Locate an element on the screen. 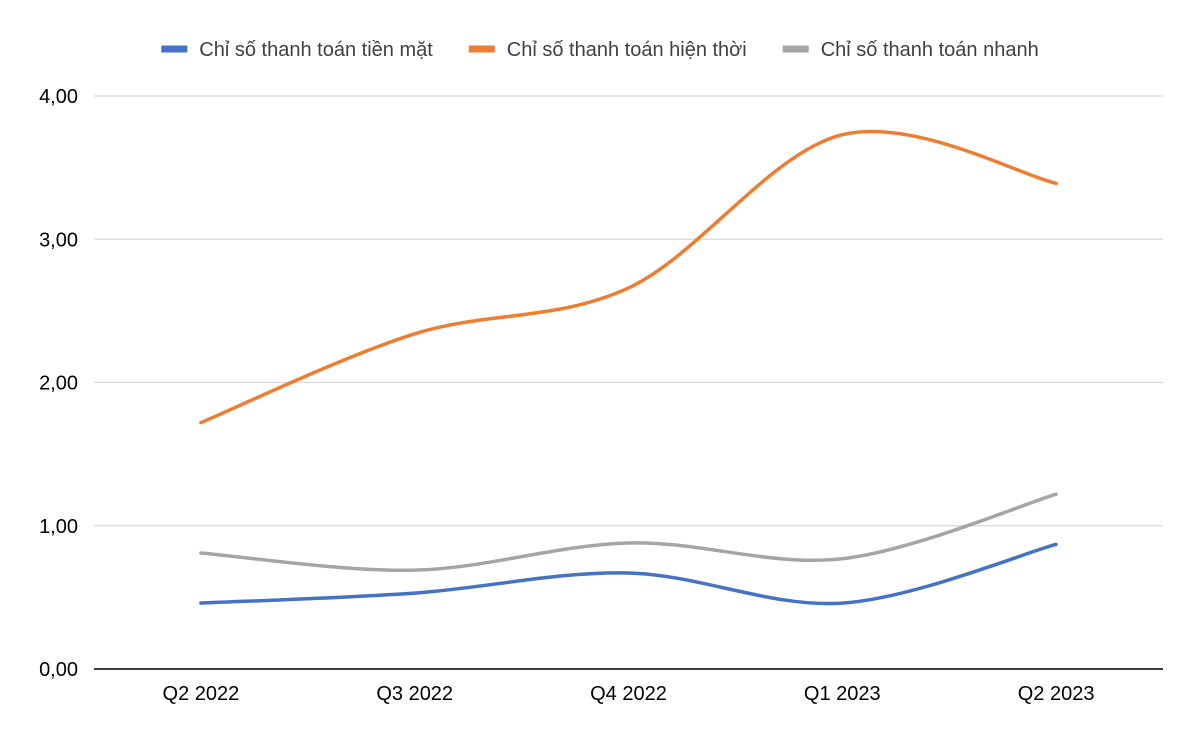 Image resolution: width=1200 pixels, height=742 pixels. legend-item-1: Chỉ số thanh toán hiện thời is located at coordinates (607, 50).